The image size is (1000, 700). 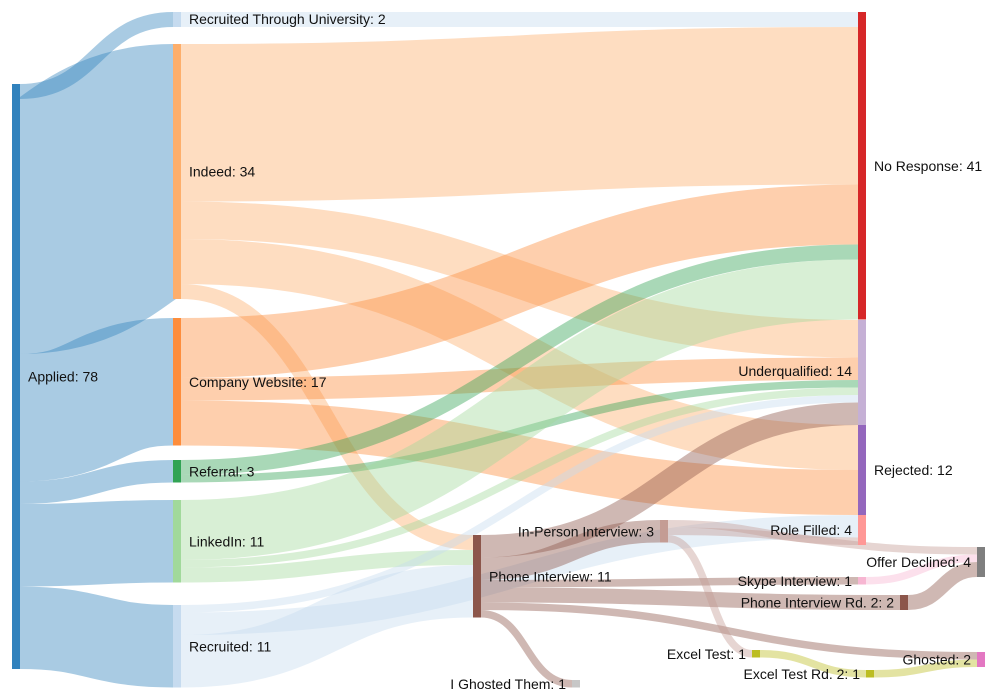 I want to click on node-label-skype: Skype Interview: 1, so click(x=795, y=581).